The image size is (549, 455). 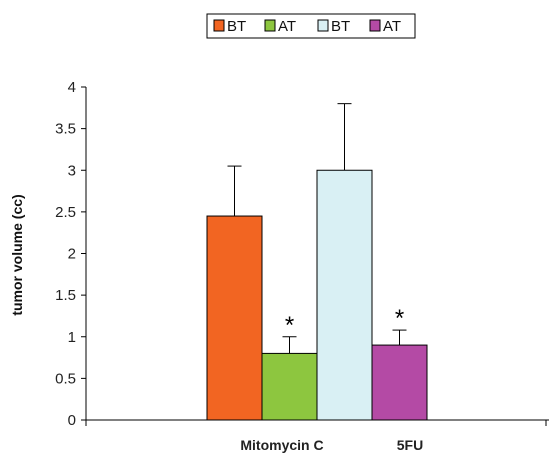 What do you see at coordinates (72, 337) in the screenshot?
I see `y-tick-label: 1` at bounding box center [72, 337].